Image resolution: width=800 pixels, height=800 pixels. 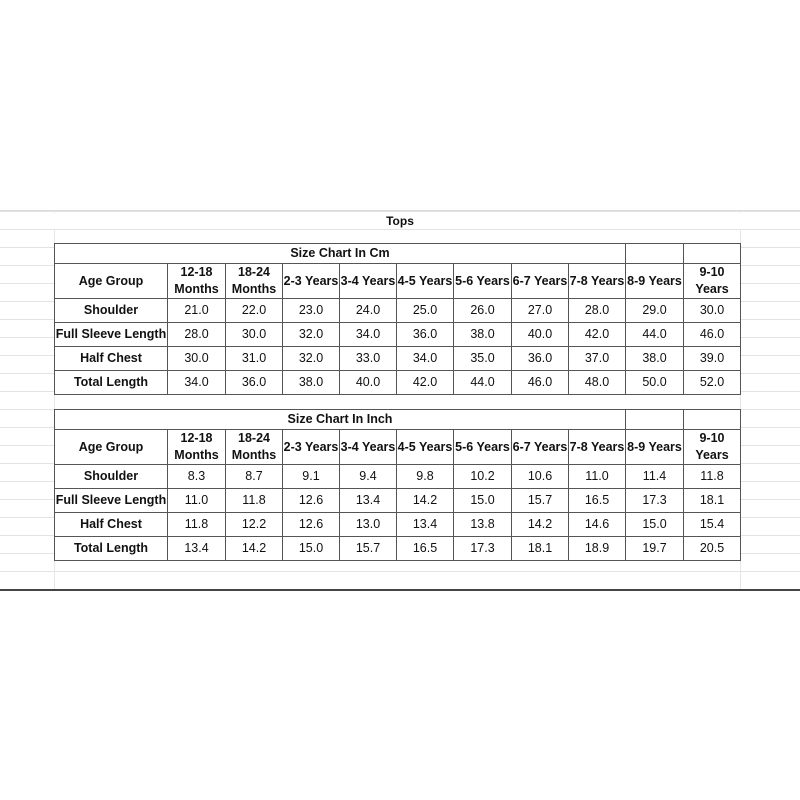 I want to click on value-cell: 13.8, so click(x=482, y=524).